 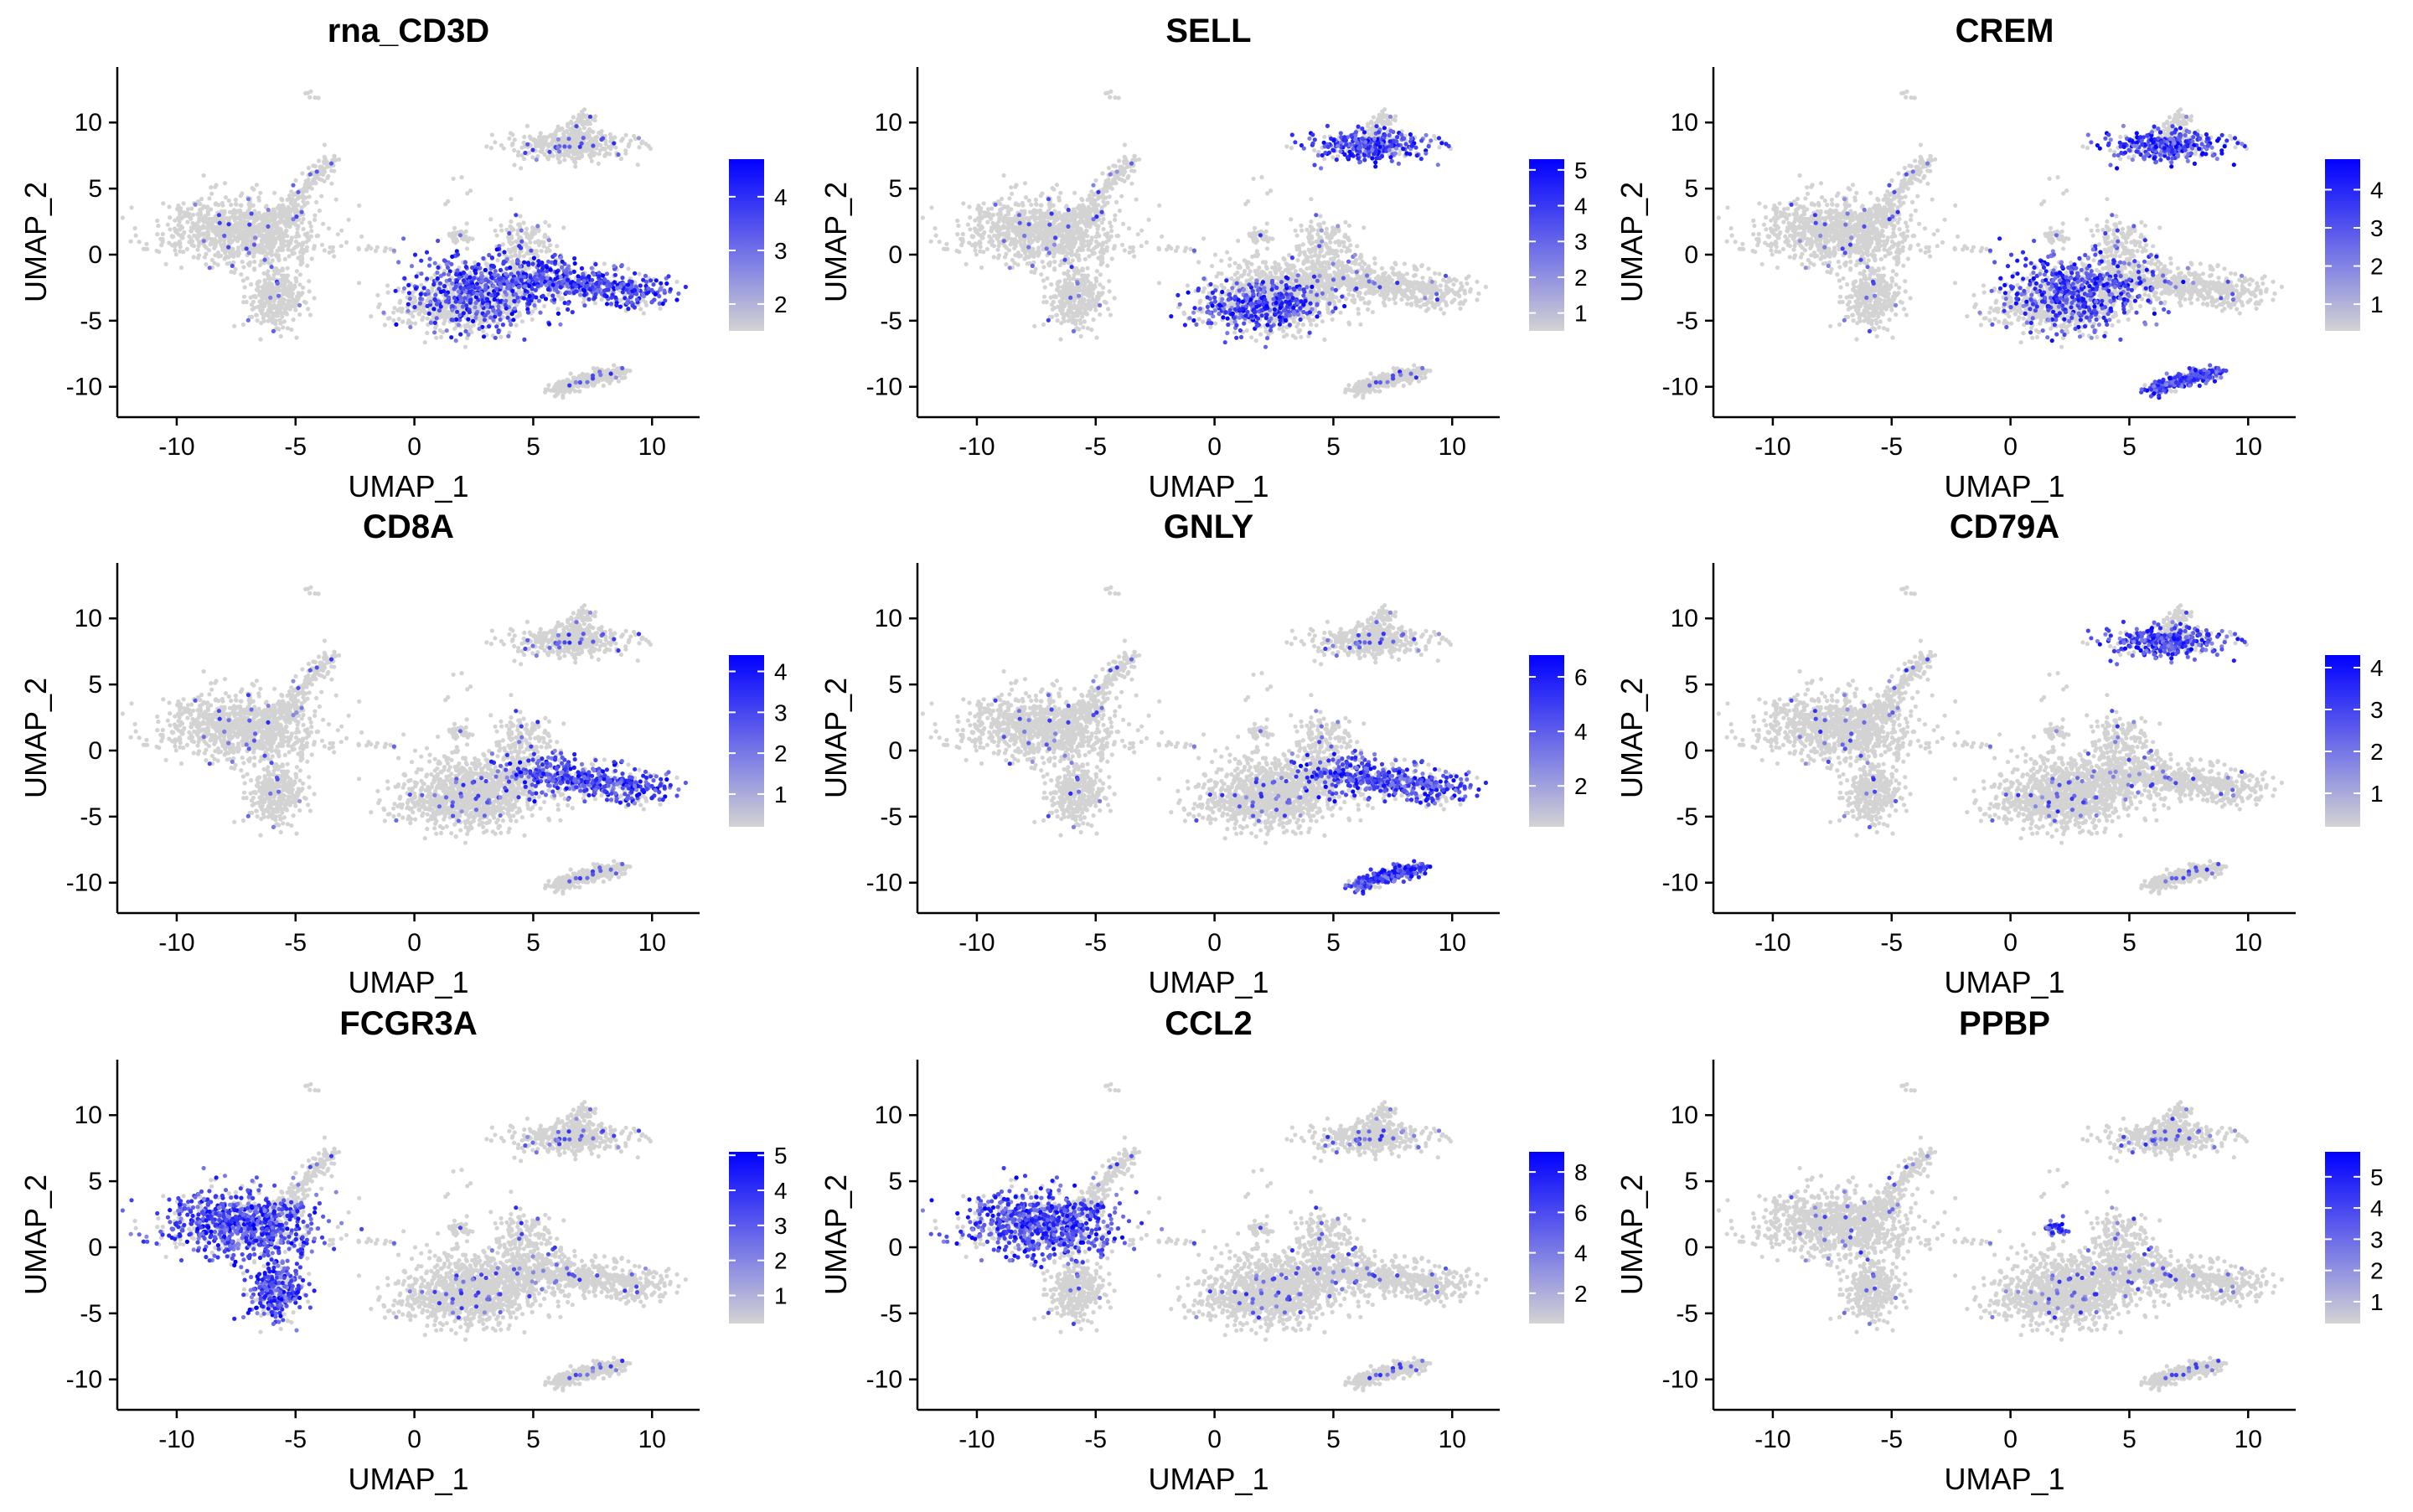 What do you see at coordinates (414, 447) in the screenshot?
I see `x-tick-label: 0` at bounding box center [414, 447].